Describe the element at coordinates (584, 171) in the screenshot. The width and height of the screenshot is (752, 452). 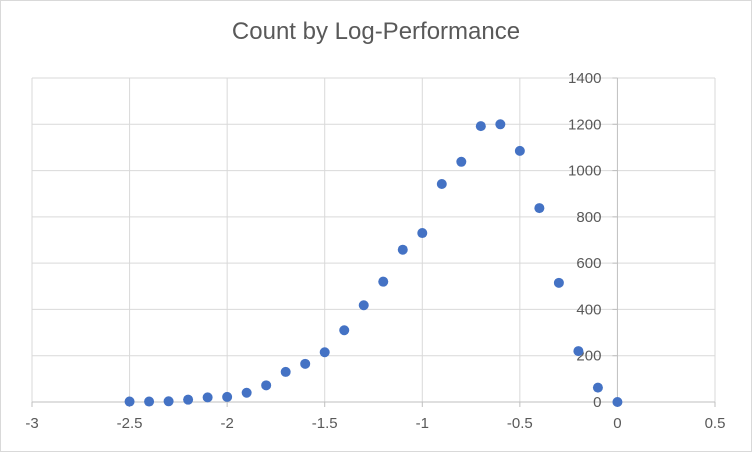
I see `y-tick-label: 1000` at that location.